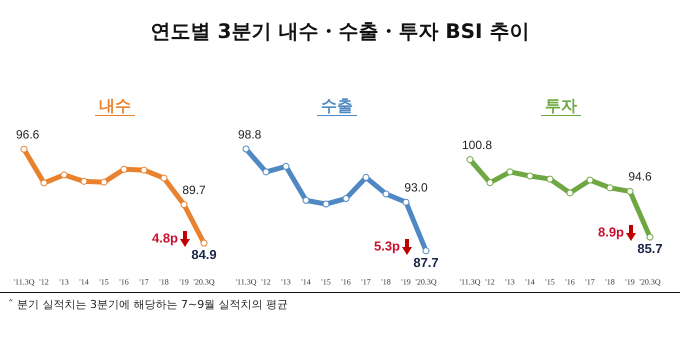 The height and width of the screenshot is (339, 680). I want to click on annotation: 5.3p, so click(387, 246).